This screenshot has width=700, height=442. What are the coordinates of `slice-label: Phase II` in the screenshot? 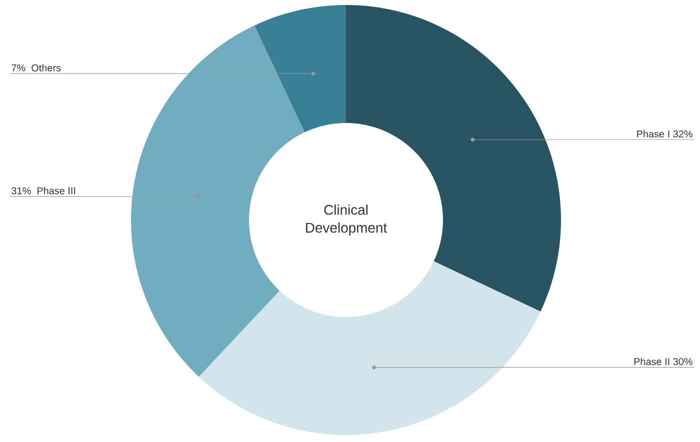 It's located at (652, 362).